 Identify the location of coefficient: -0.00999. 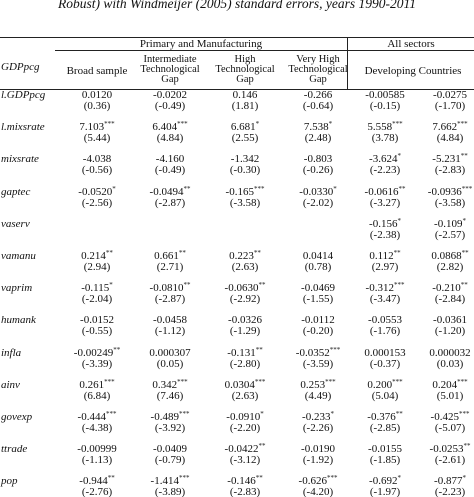
(97, 449).